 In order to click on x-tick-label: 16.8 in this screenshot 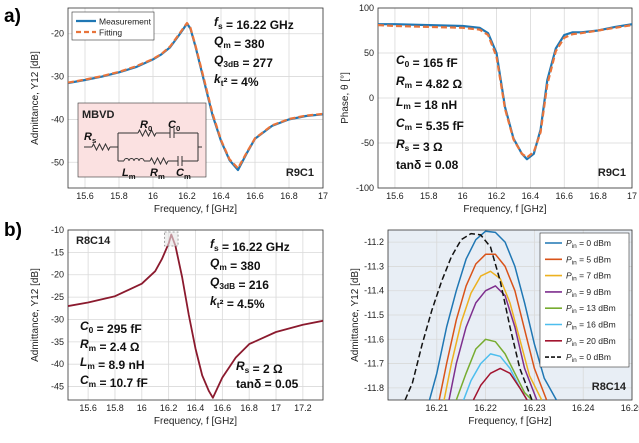, I will do `click(289, 196)`.